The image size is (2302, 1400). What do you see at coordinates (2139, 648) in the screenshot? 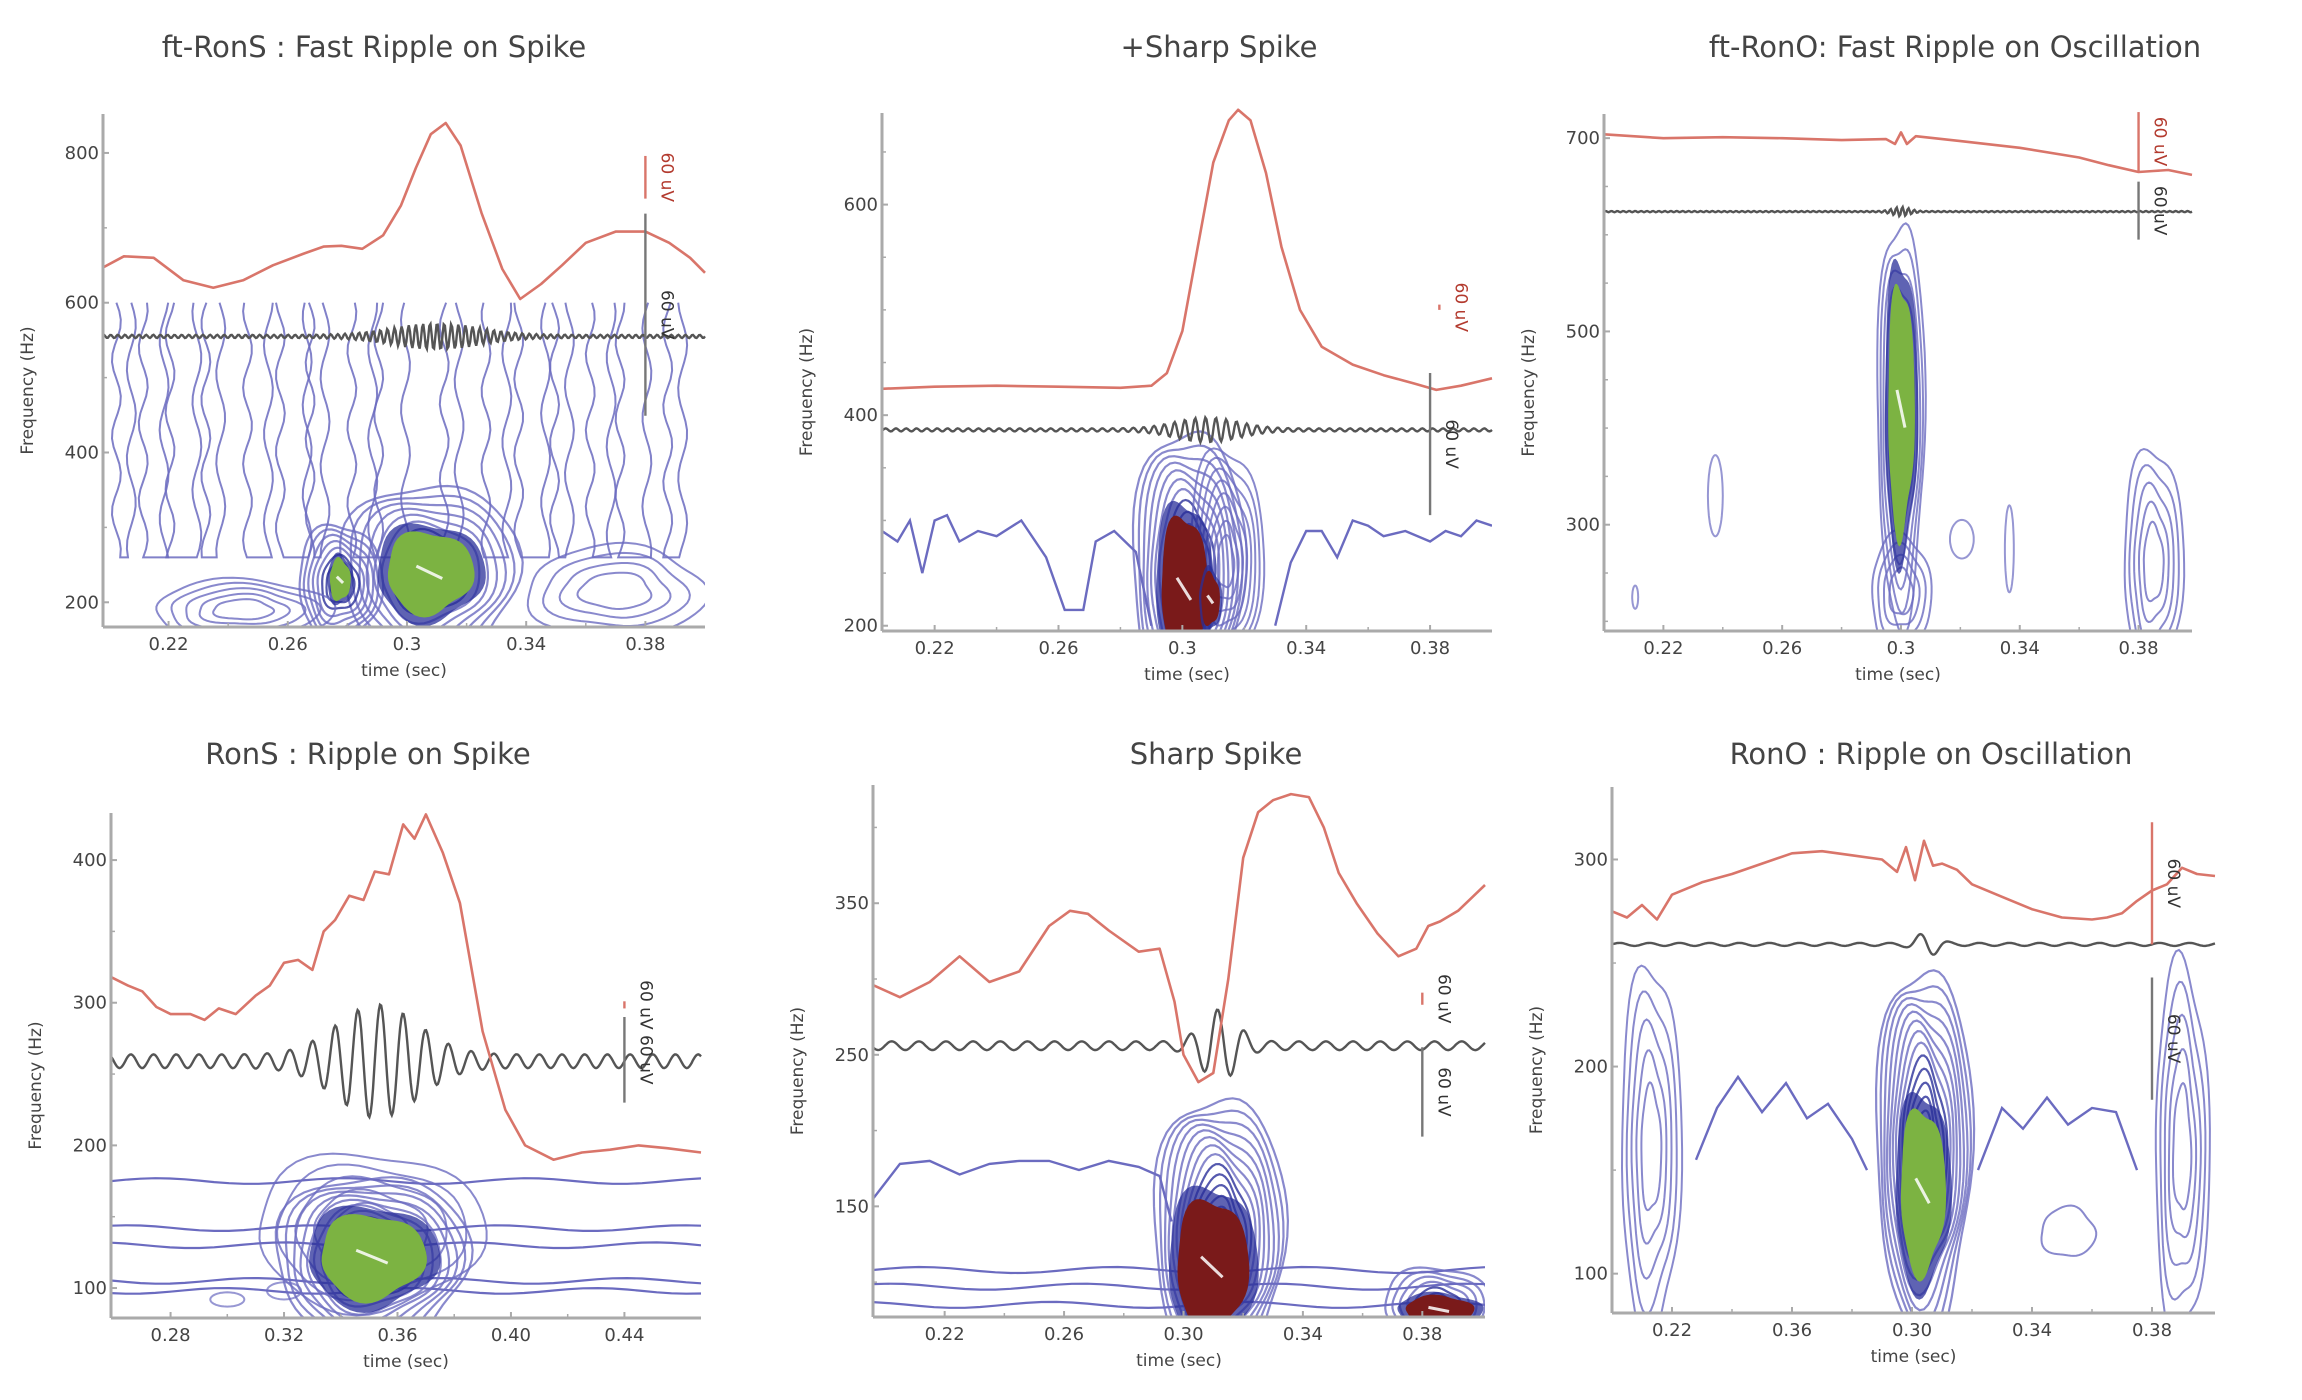
I see `x-tick-label: 0.38` at bounding box center [2139, 648].